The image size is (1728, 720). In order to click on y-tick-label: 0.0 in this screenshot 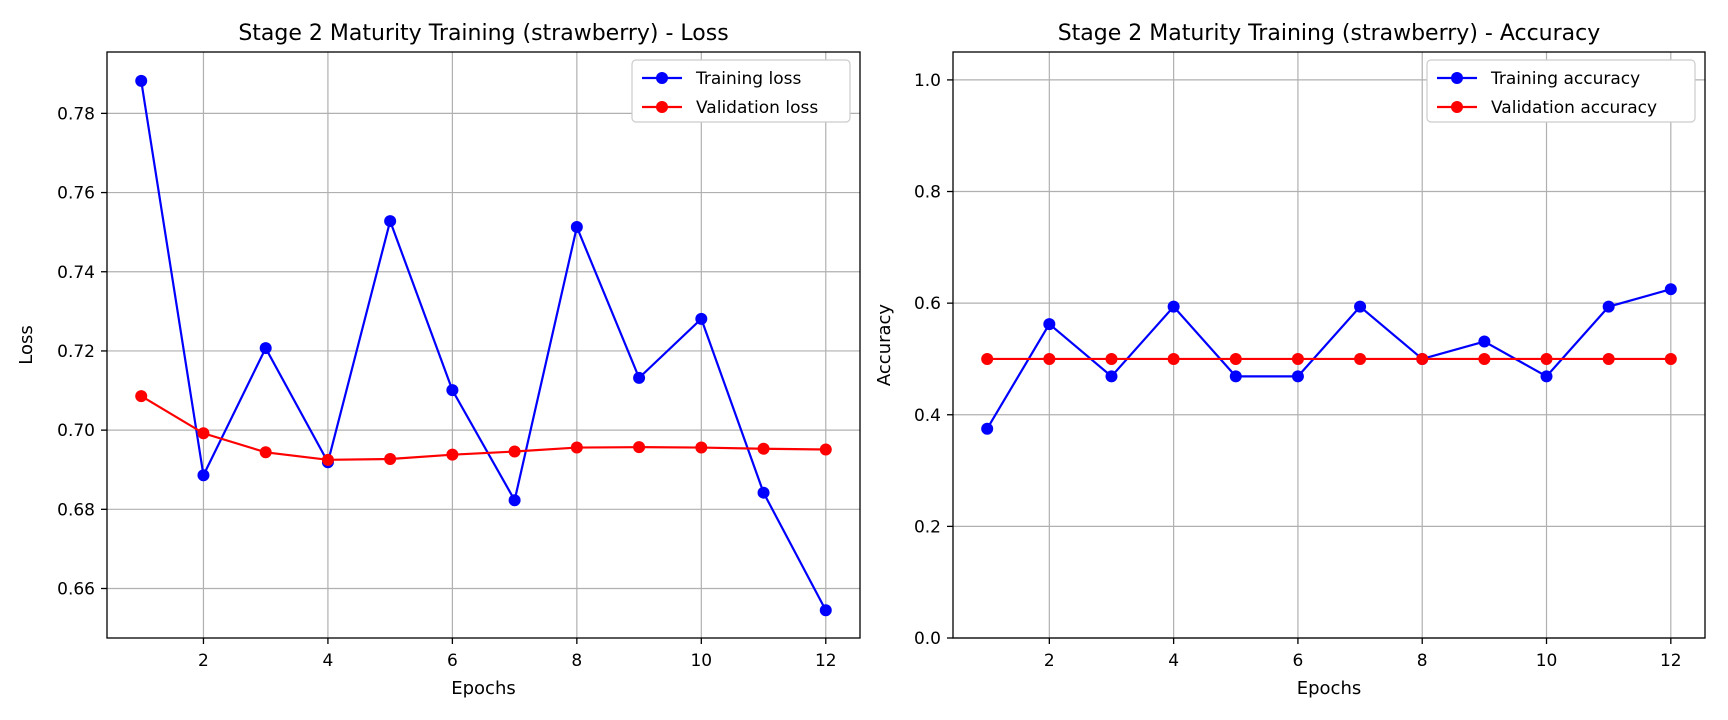, I will do `click(927, 639)`.